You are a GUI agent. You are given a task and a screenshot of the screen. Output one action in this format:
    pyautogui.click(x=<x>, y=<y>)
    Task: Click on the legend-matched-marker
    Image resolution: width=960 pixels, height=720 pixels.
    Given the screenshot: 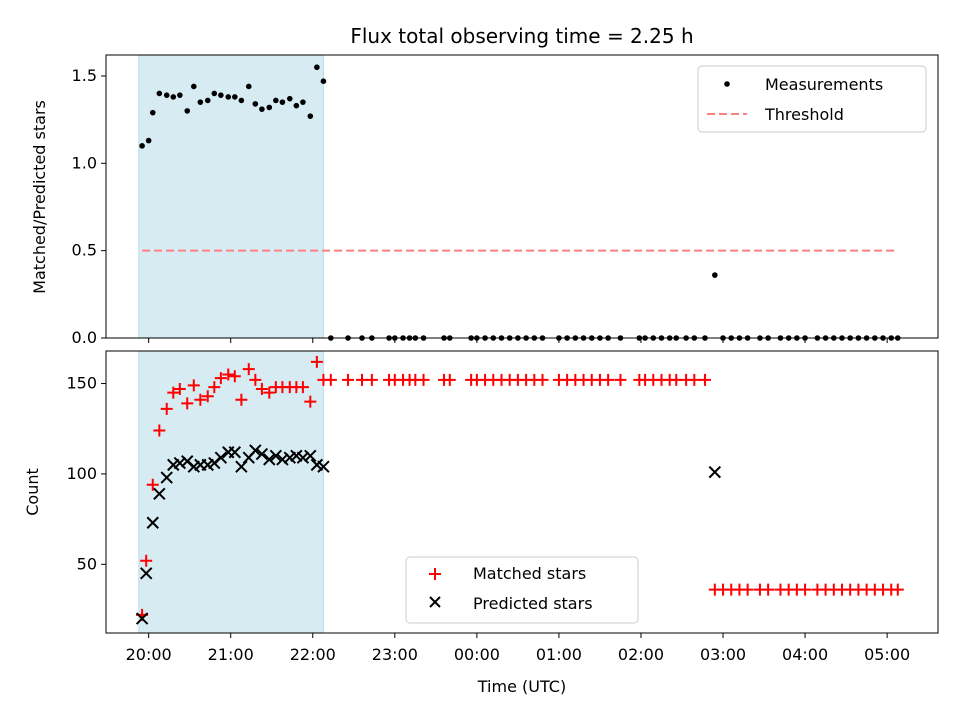 What is the action you would take?
    pyautogui.click(x=435, y=574)
    